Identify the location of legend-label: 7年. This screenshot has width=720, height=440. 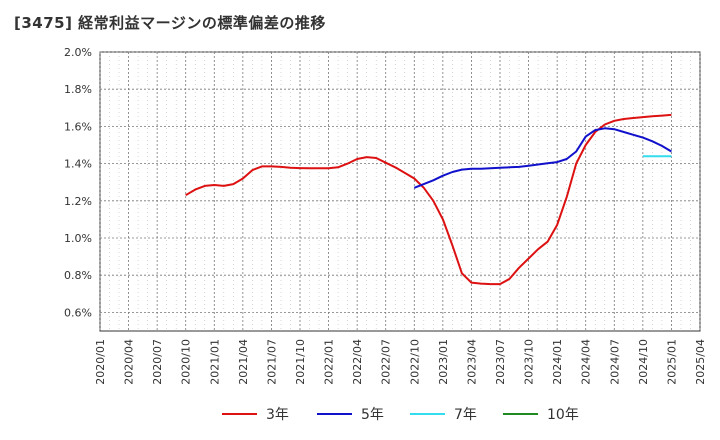
(465, 415).